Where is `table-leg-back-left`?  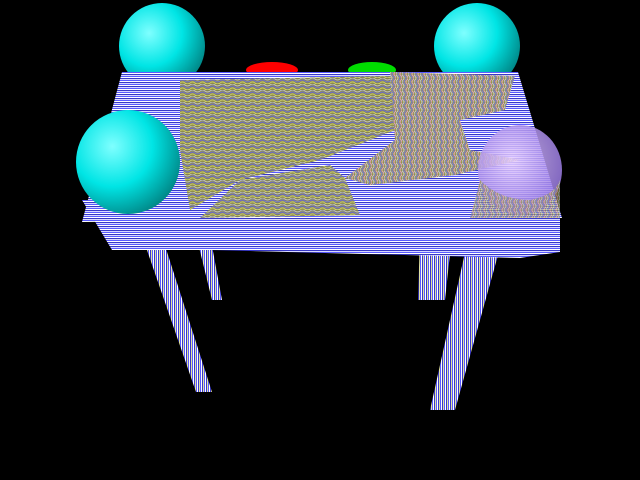
table-leg-back-left is located at coordinates (209, 267).